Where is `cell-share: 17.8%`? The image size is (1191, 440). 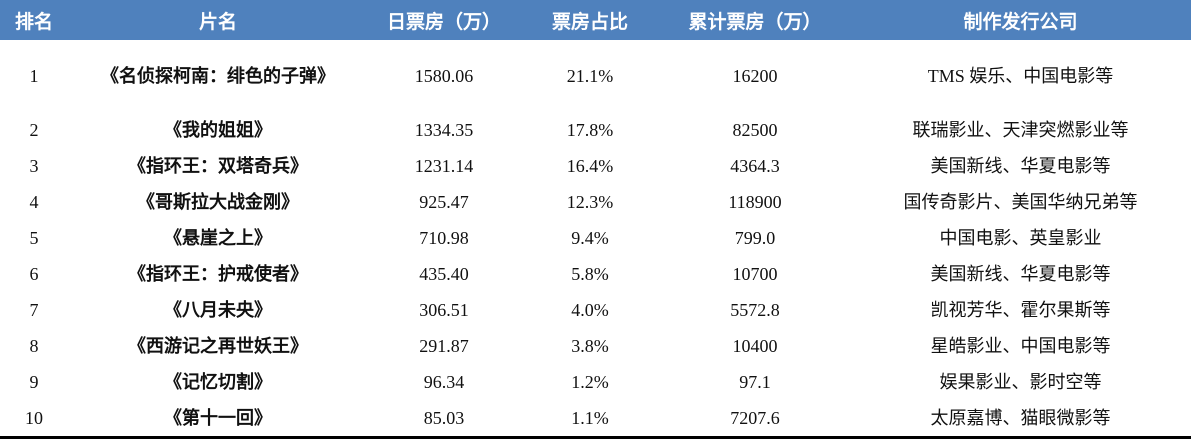 cell-share: 17.8% is located at coordinates (590, 130).